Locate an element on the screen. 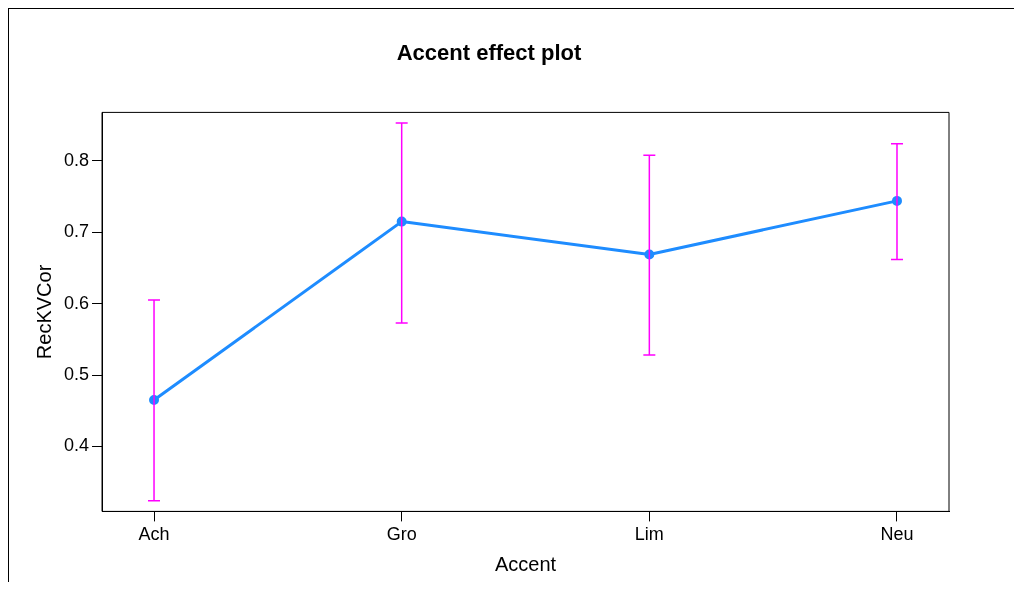 This screenshot has width=1023, height=591. x-tick-label: Gro is located at coordinates (401, 534).